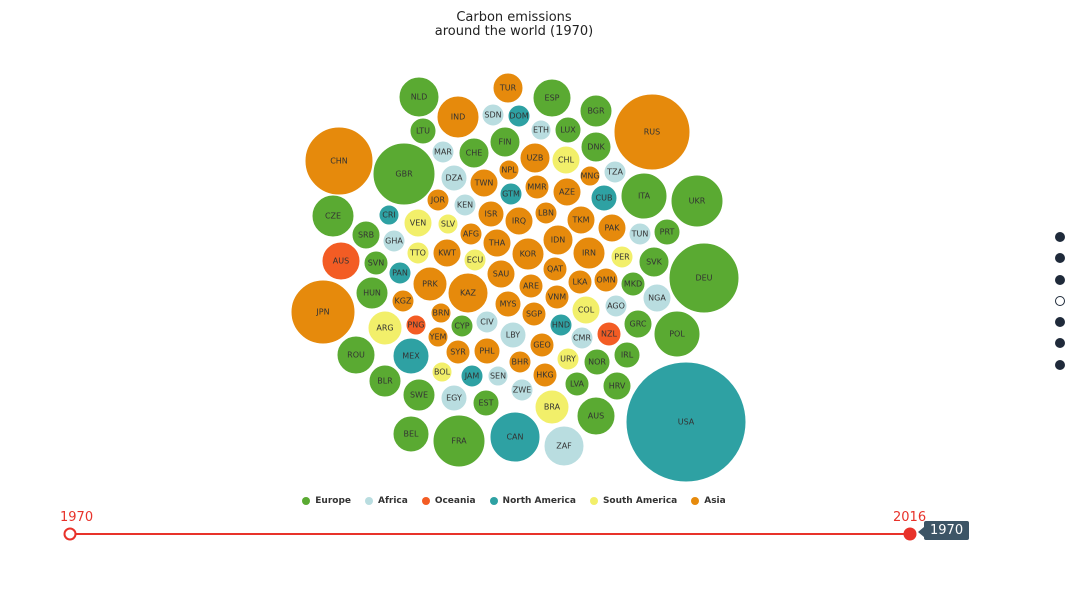 This screenshot has width=1080, height=608. I want to click on bubble-bra: BRA, so click(552, 407).